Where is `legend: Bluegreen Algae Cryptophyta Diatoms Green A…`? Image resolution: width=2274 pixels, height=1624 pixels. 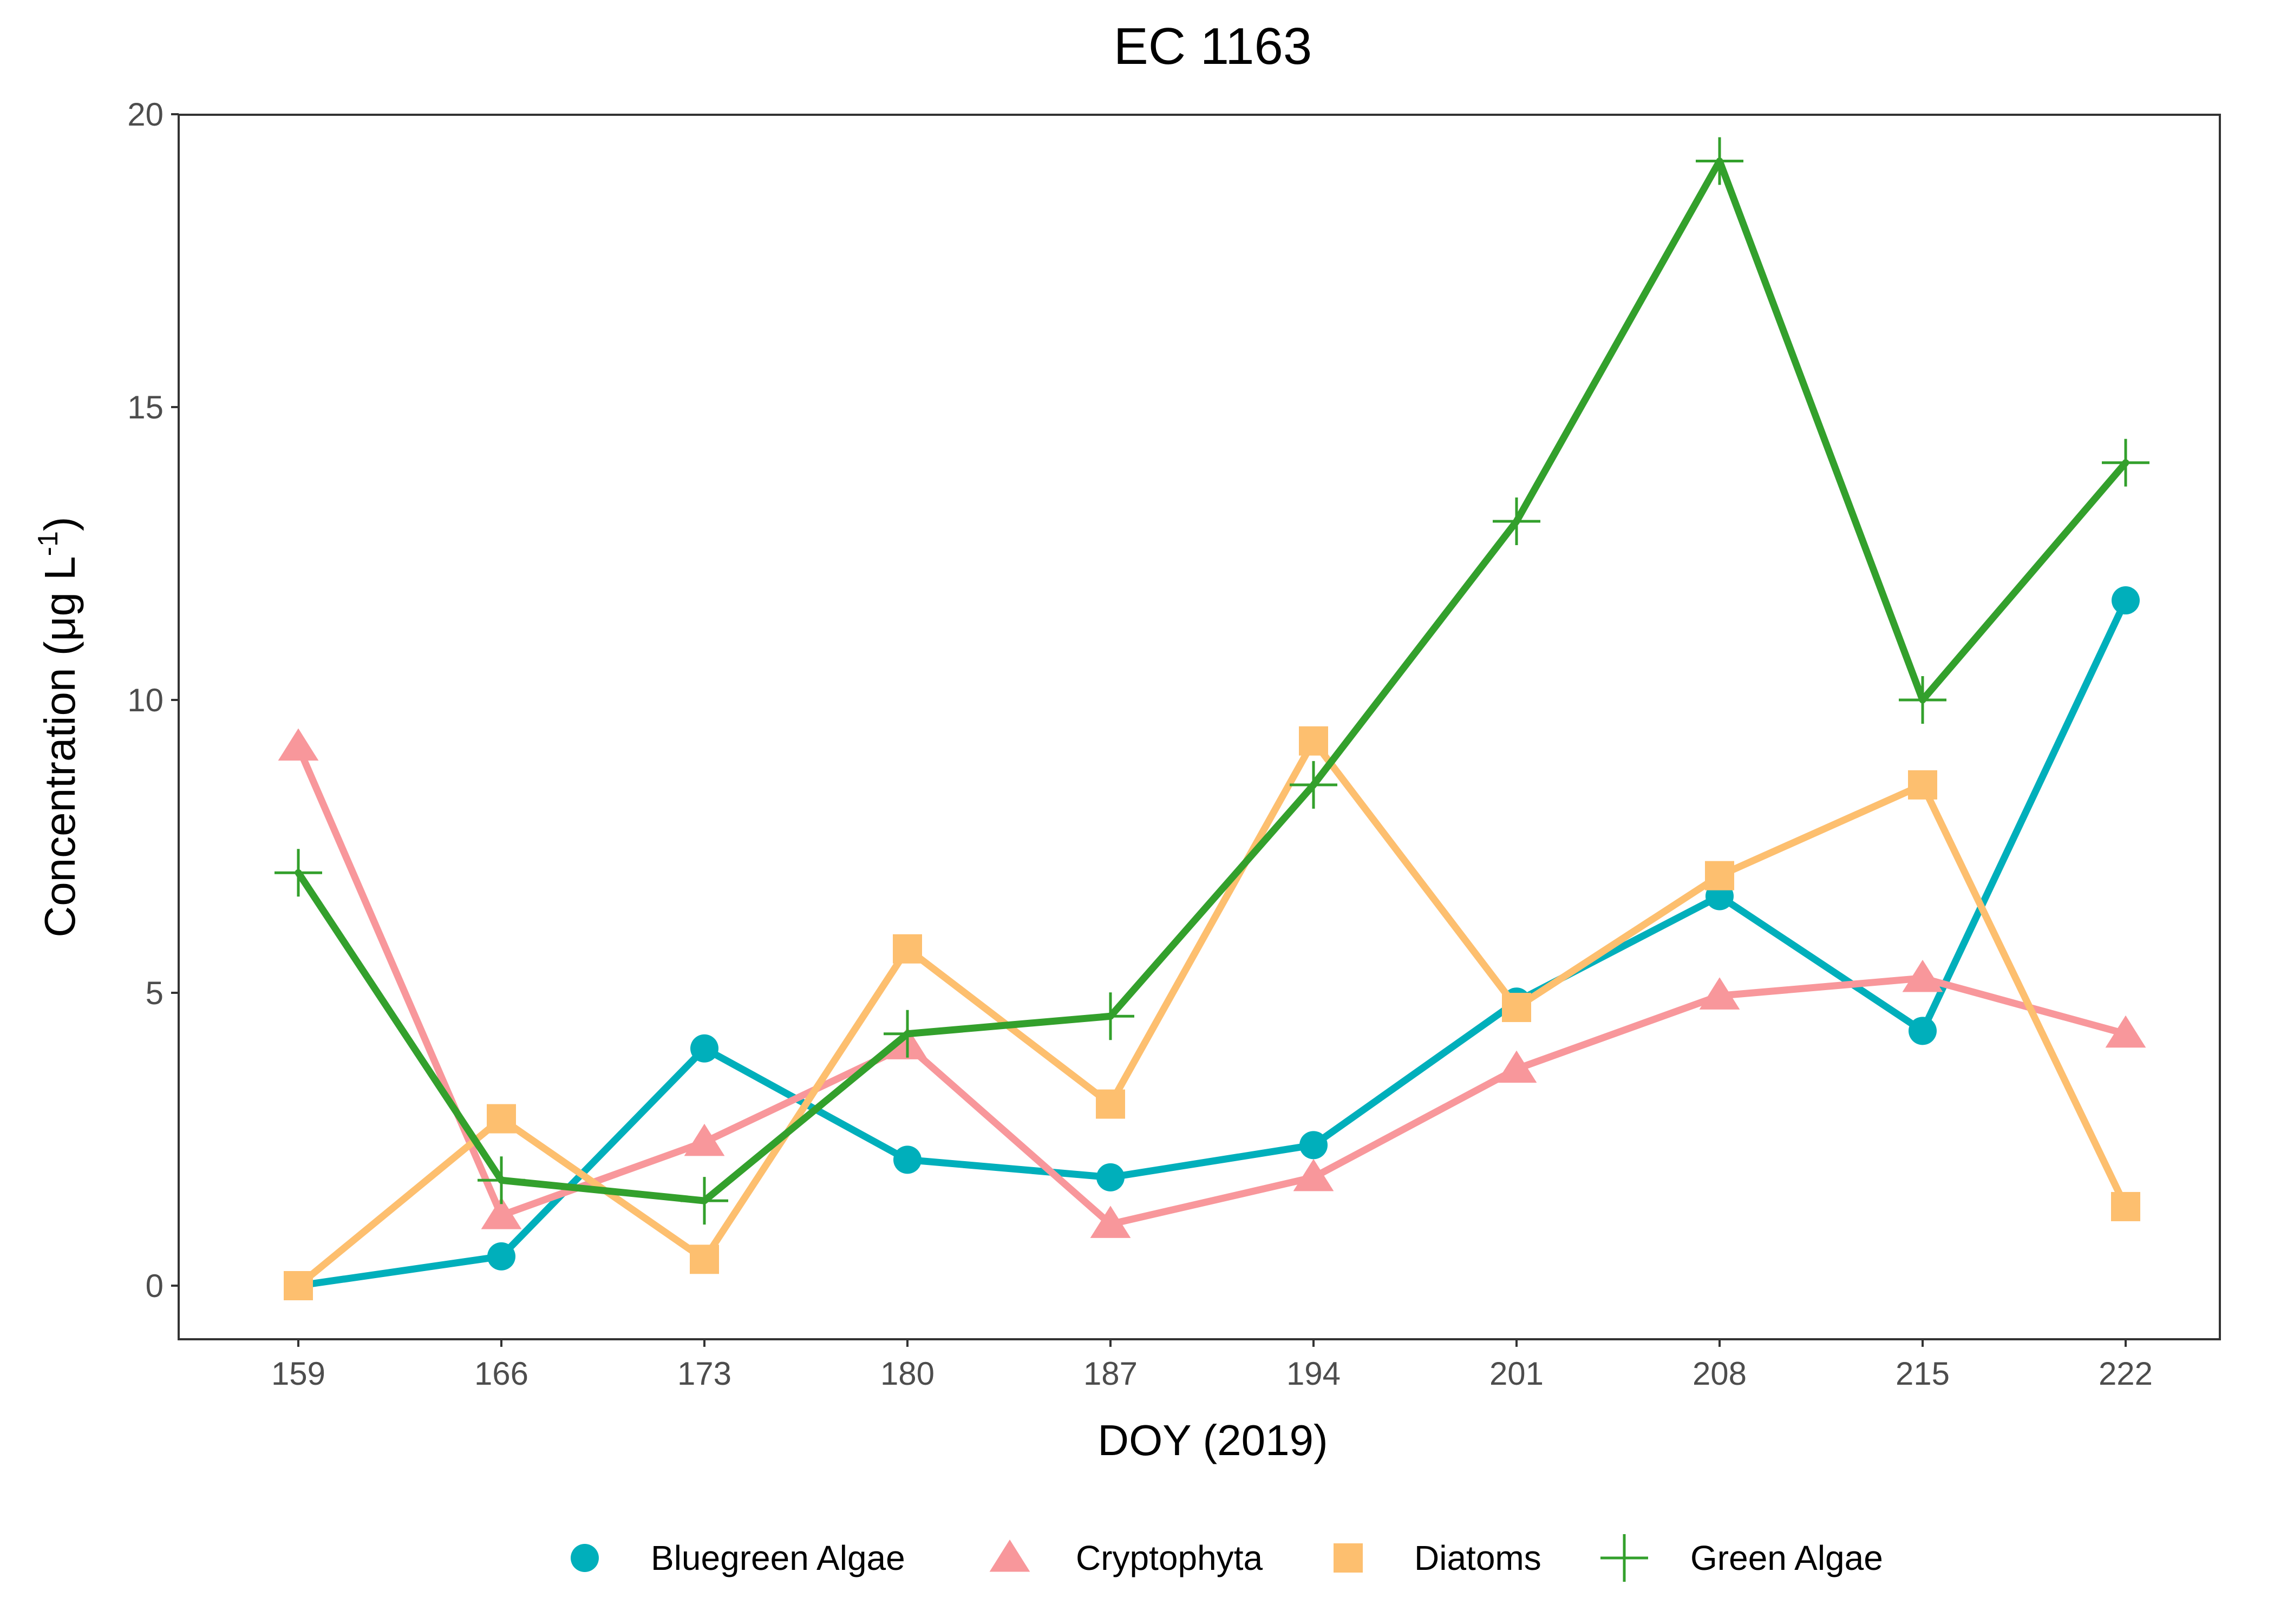 legend: Bluegreen Algae Cryptophyta Diatoms Green A… is located at coordinates (1227, 1558).